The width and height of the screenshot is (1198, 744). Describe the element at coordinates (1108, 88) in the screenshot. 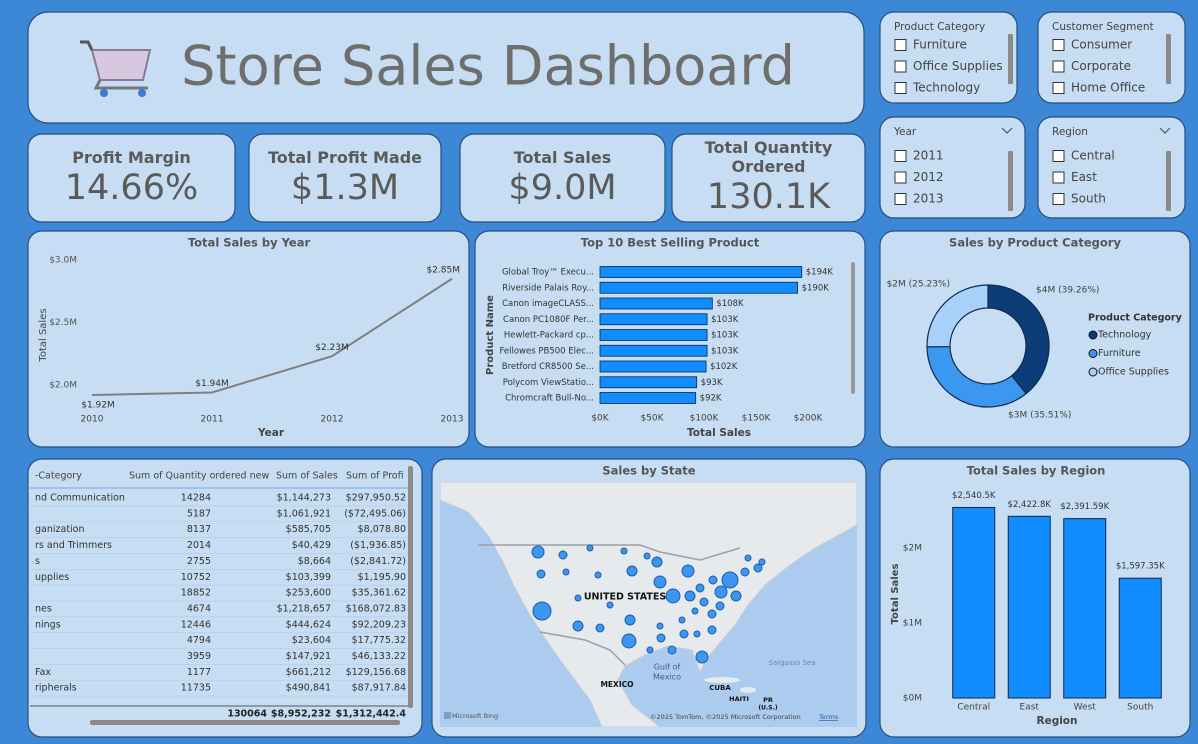

I see `filter-option: Home Office` at that location.